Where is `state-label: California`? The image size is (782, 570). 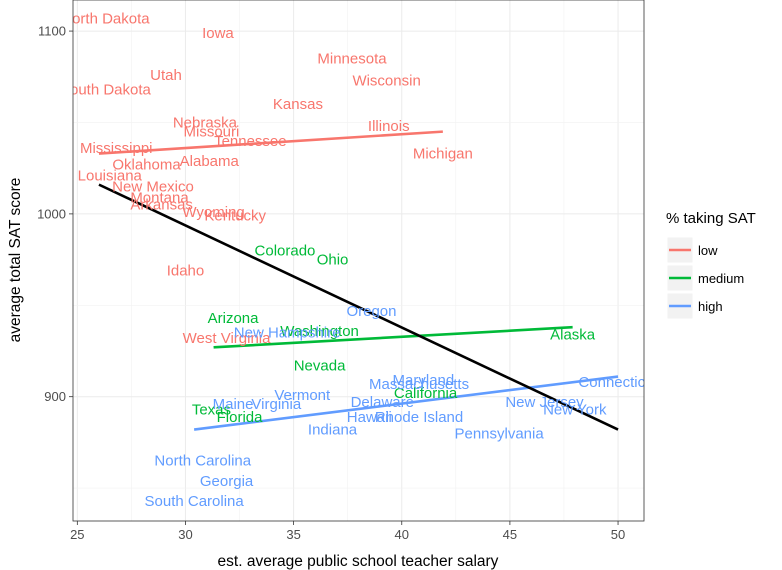
state-label: California is located at coordinates (426, 393).